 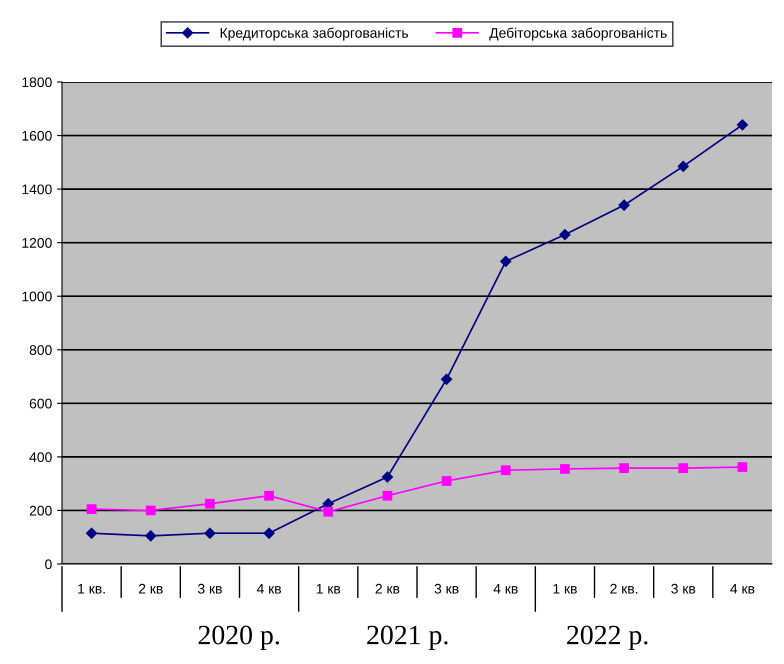 I want to click on y-tick-label: 1600, so click(x=37, y=135).